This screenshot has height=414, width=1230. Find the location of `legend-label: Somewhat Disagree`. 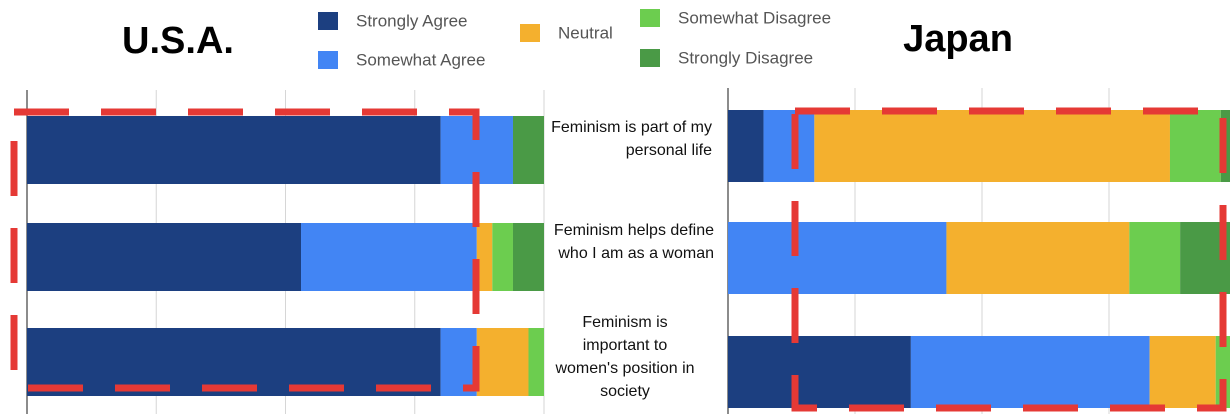

legend-label: Somewhat Disagree is located at coordinates (754, 17).